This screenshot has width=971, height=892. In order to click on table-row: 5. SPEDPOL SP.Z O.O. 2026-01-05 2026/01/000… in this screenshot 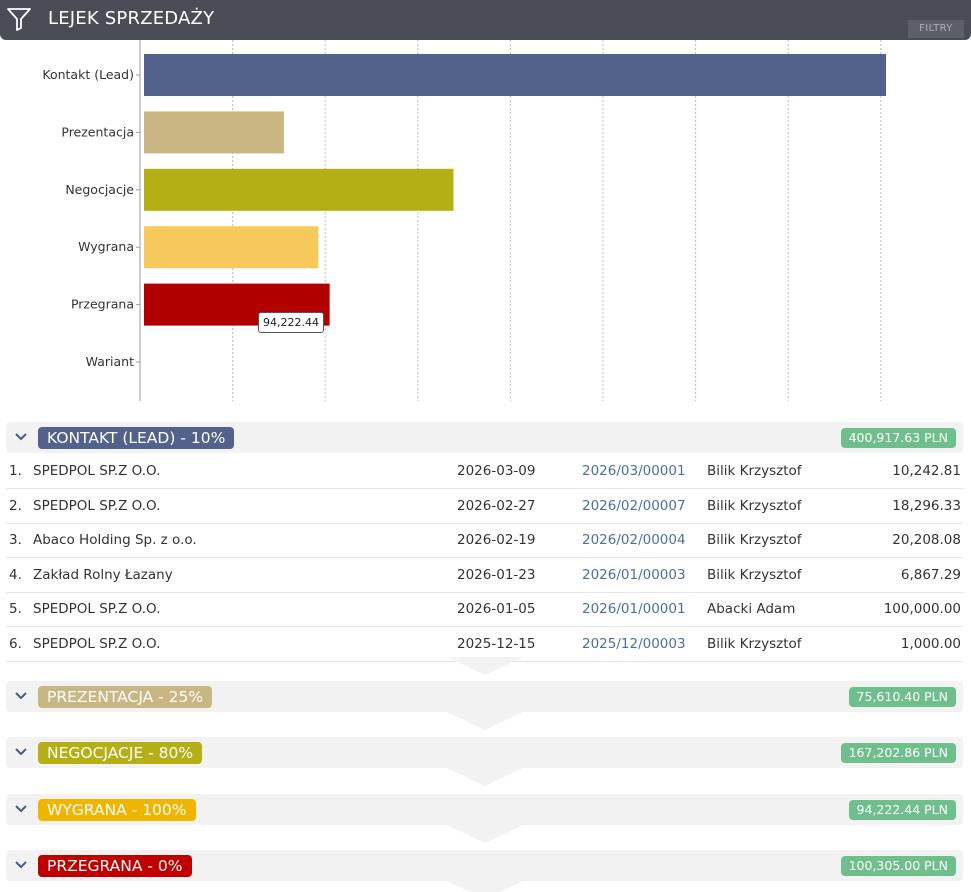, I will do `click(484, 610)`.